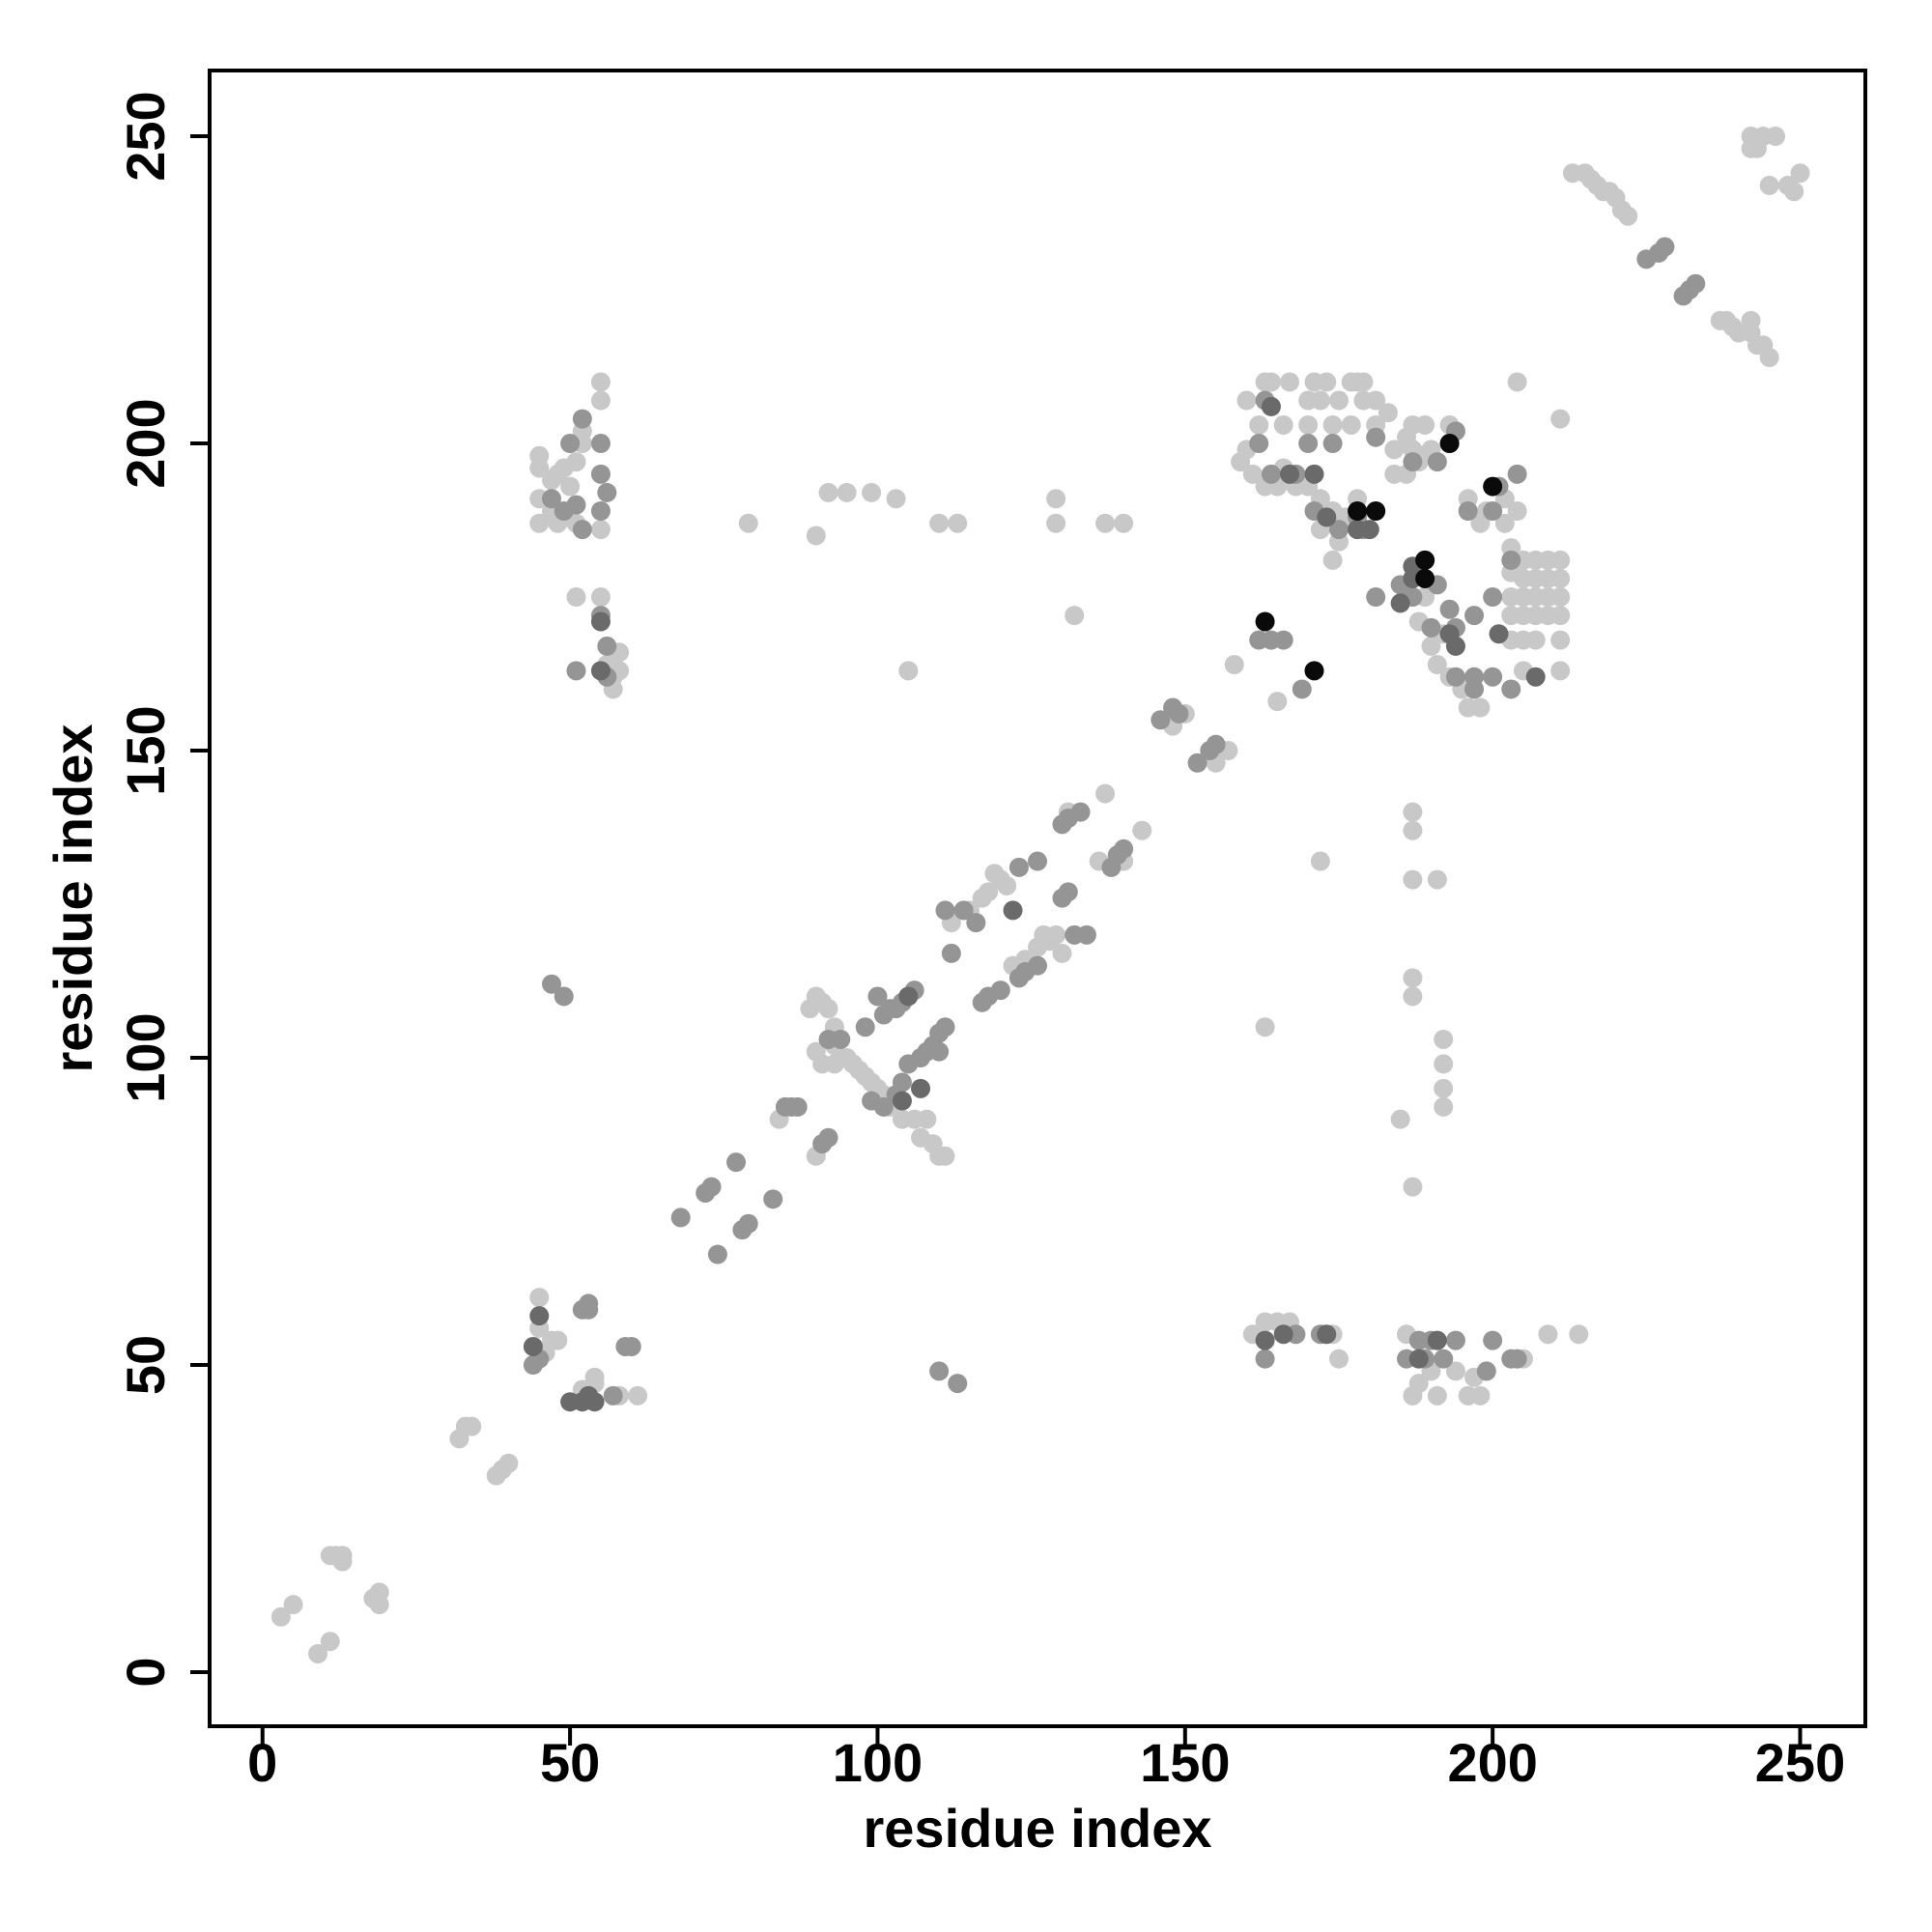 The width and height of the screenshot is (1932, 1932). Describe the element at coordinates (570, 1762) in the screenshot. I see `x-tick-label: 50` at that location.